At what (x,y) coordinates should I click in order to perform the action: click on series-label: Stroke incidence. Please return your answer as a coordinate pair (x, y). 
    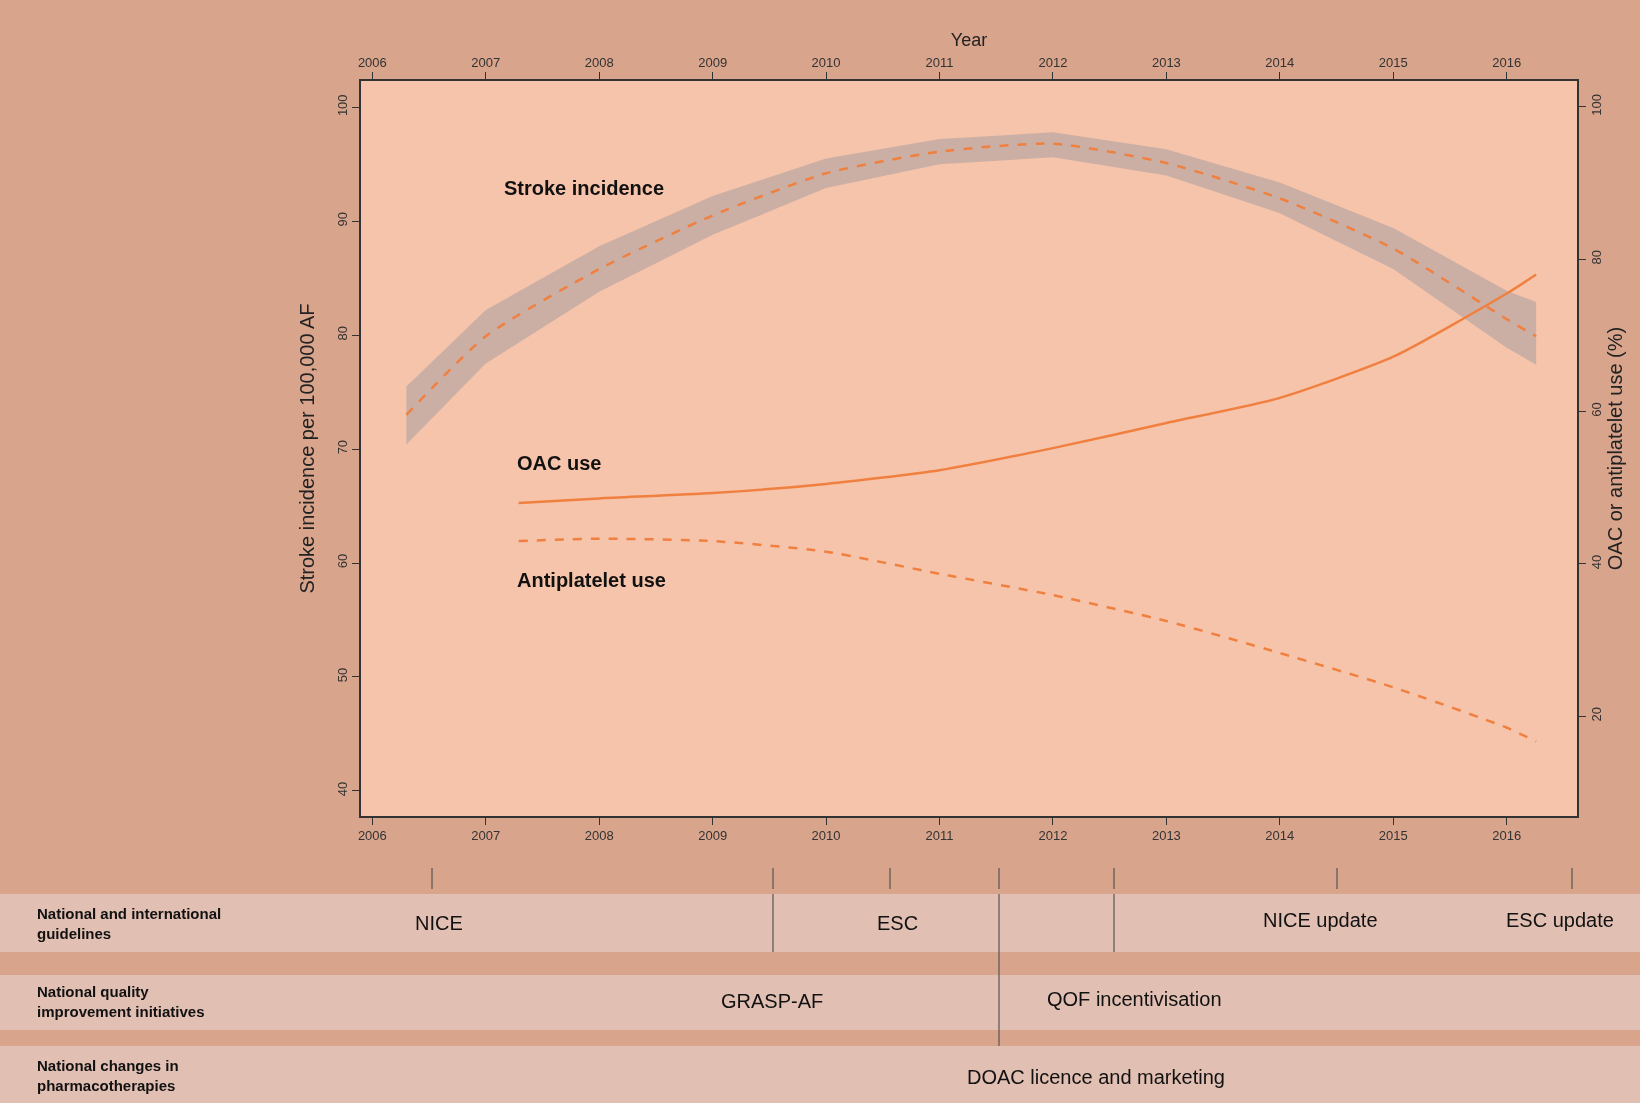
    Looking at the image, I should click on (584, 188).